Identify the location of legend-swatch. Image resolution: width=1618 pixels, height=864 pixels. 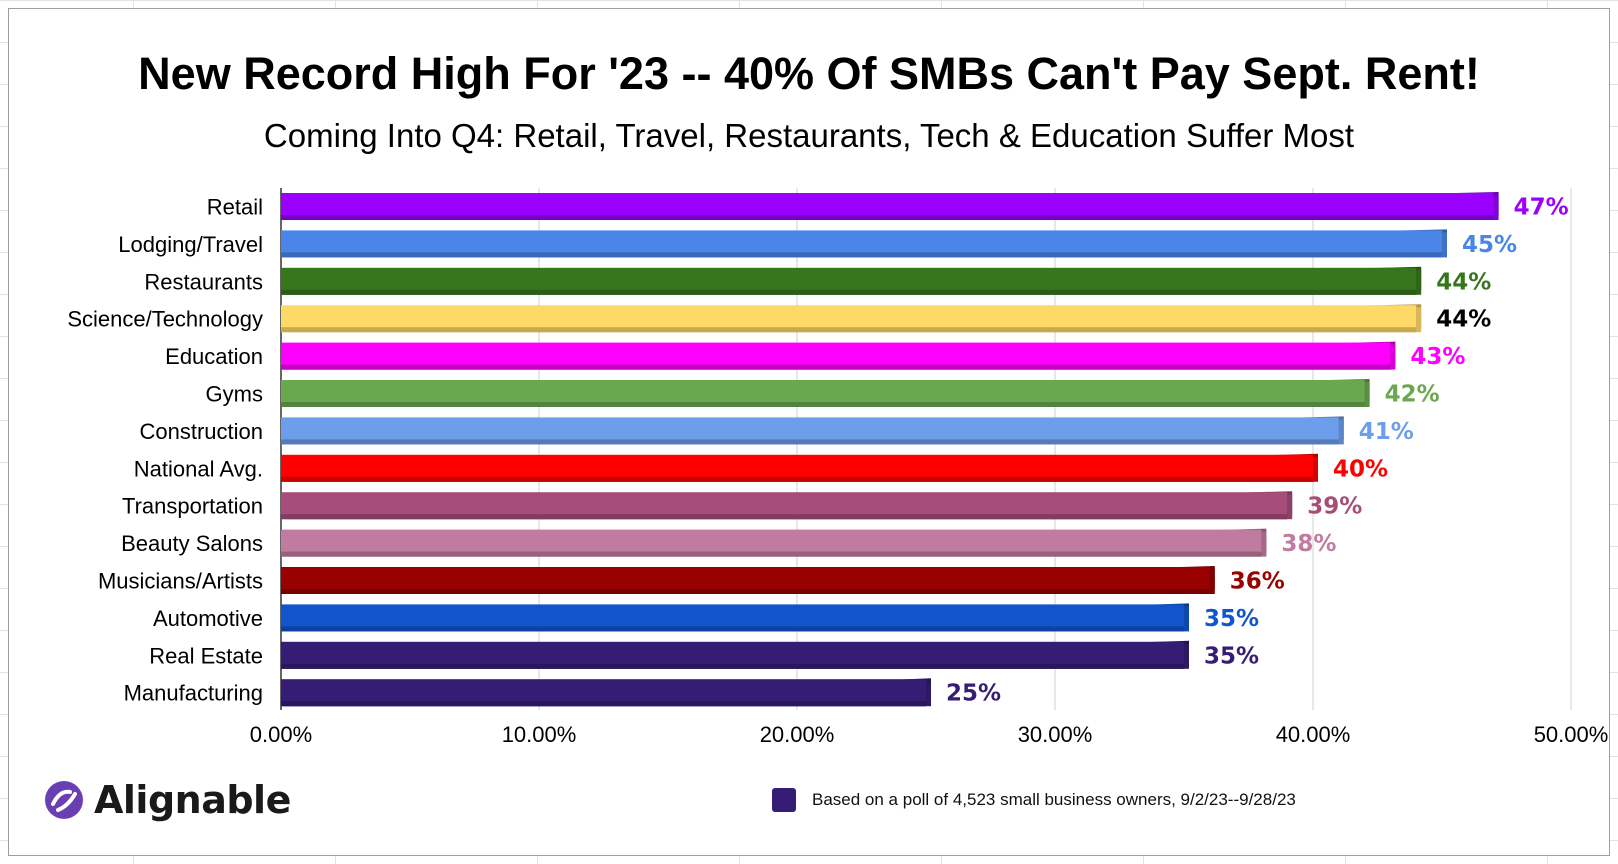
(784, 800).